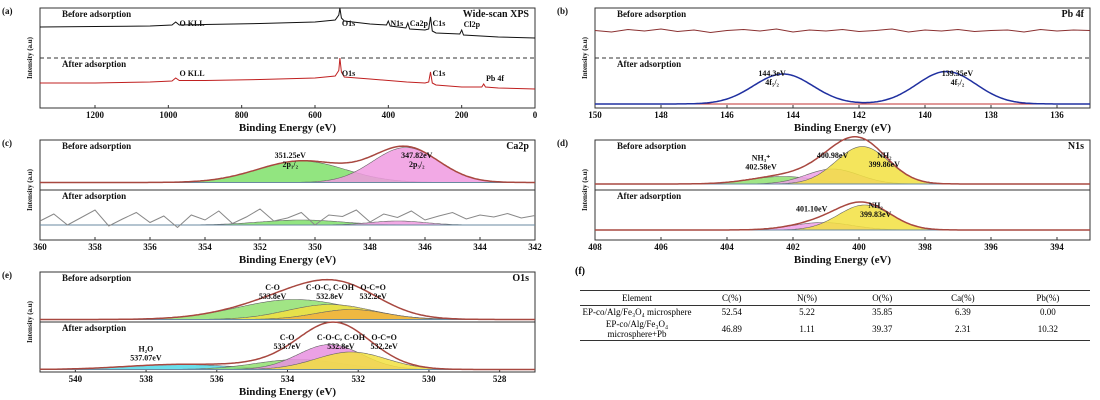  What do you see at coordinates (439, 23) in the screenshot?
I see `element-annotation: C1s` at bounding box center [439, 23].